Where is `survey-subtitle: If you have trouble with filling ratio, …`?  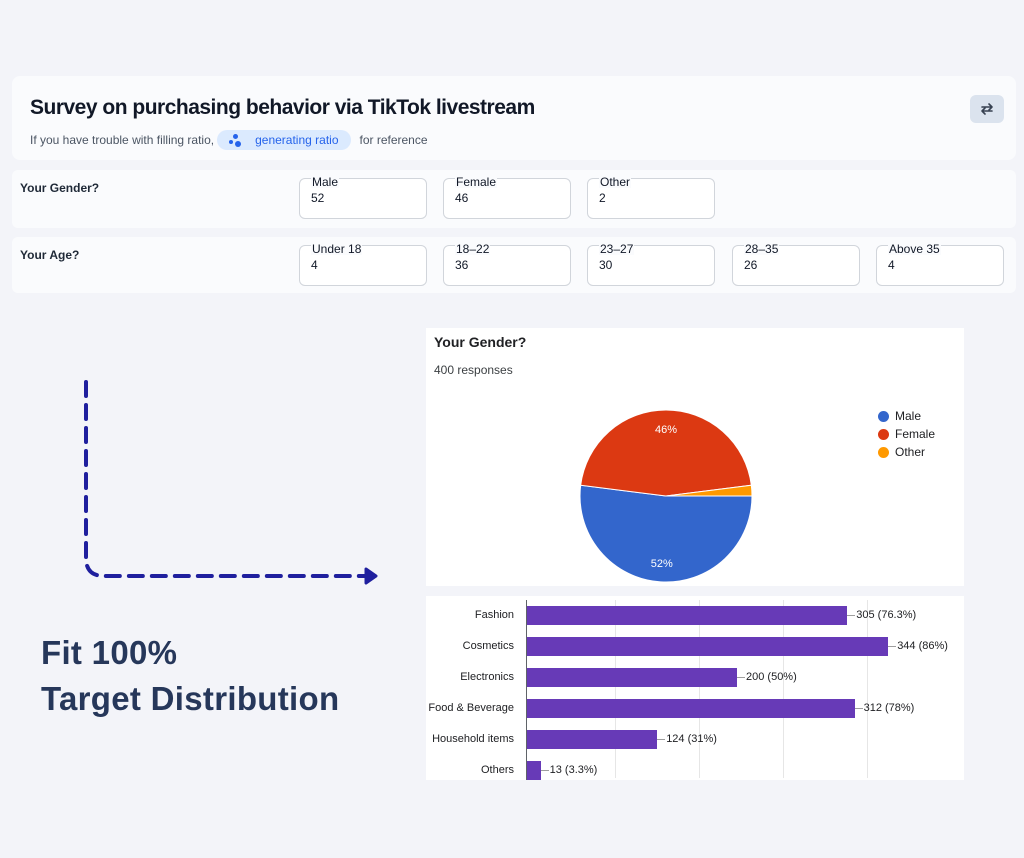 survey-subtitle: If you have trouble with filling ratio, … is located at coordinates (229, 140).